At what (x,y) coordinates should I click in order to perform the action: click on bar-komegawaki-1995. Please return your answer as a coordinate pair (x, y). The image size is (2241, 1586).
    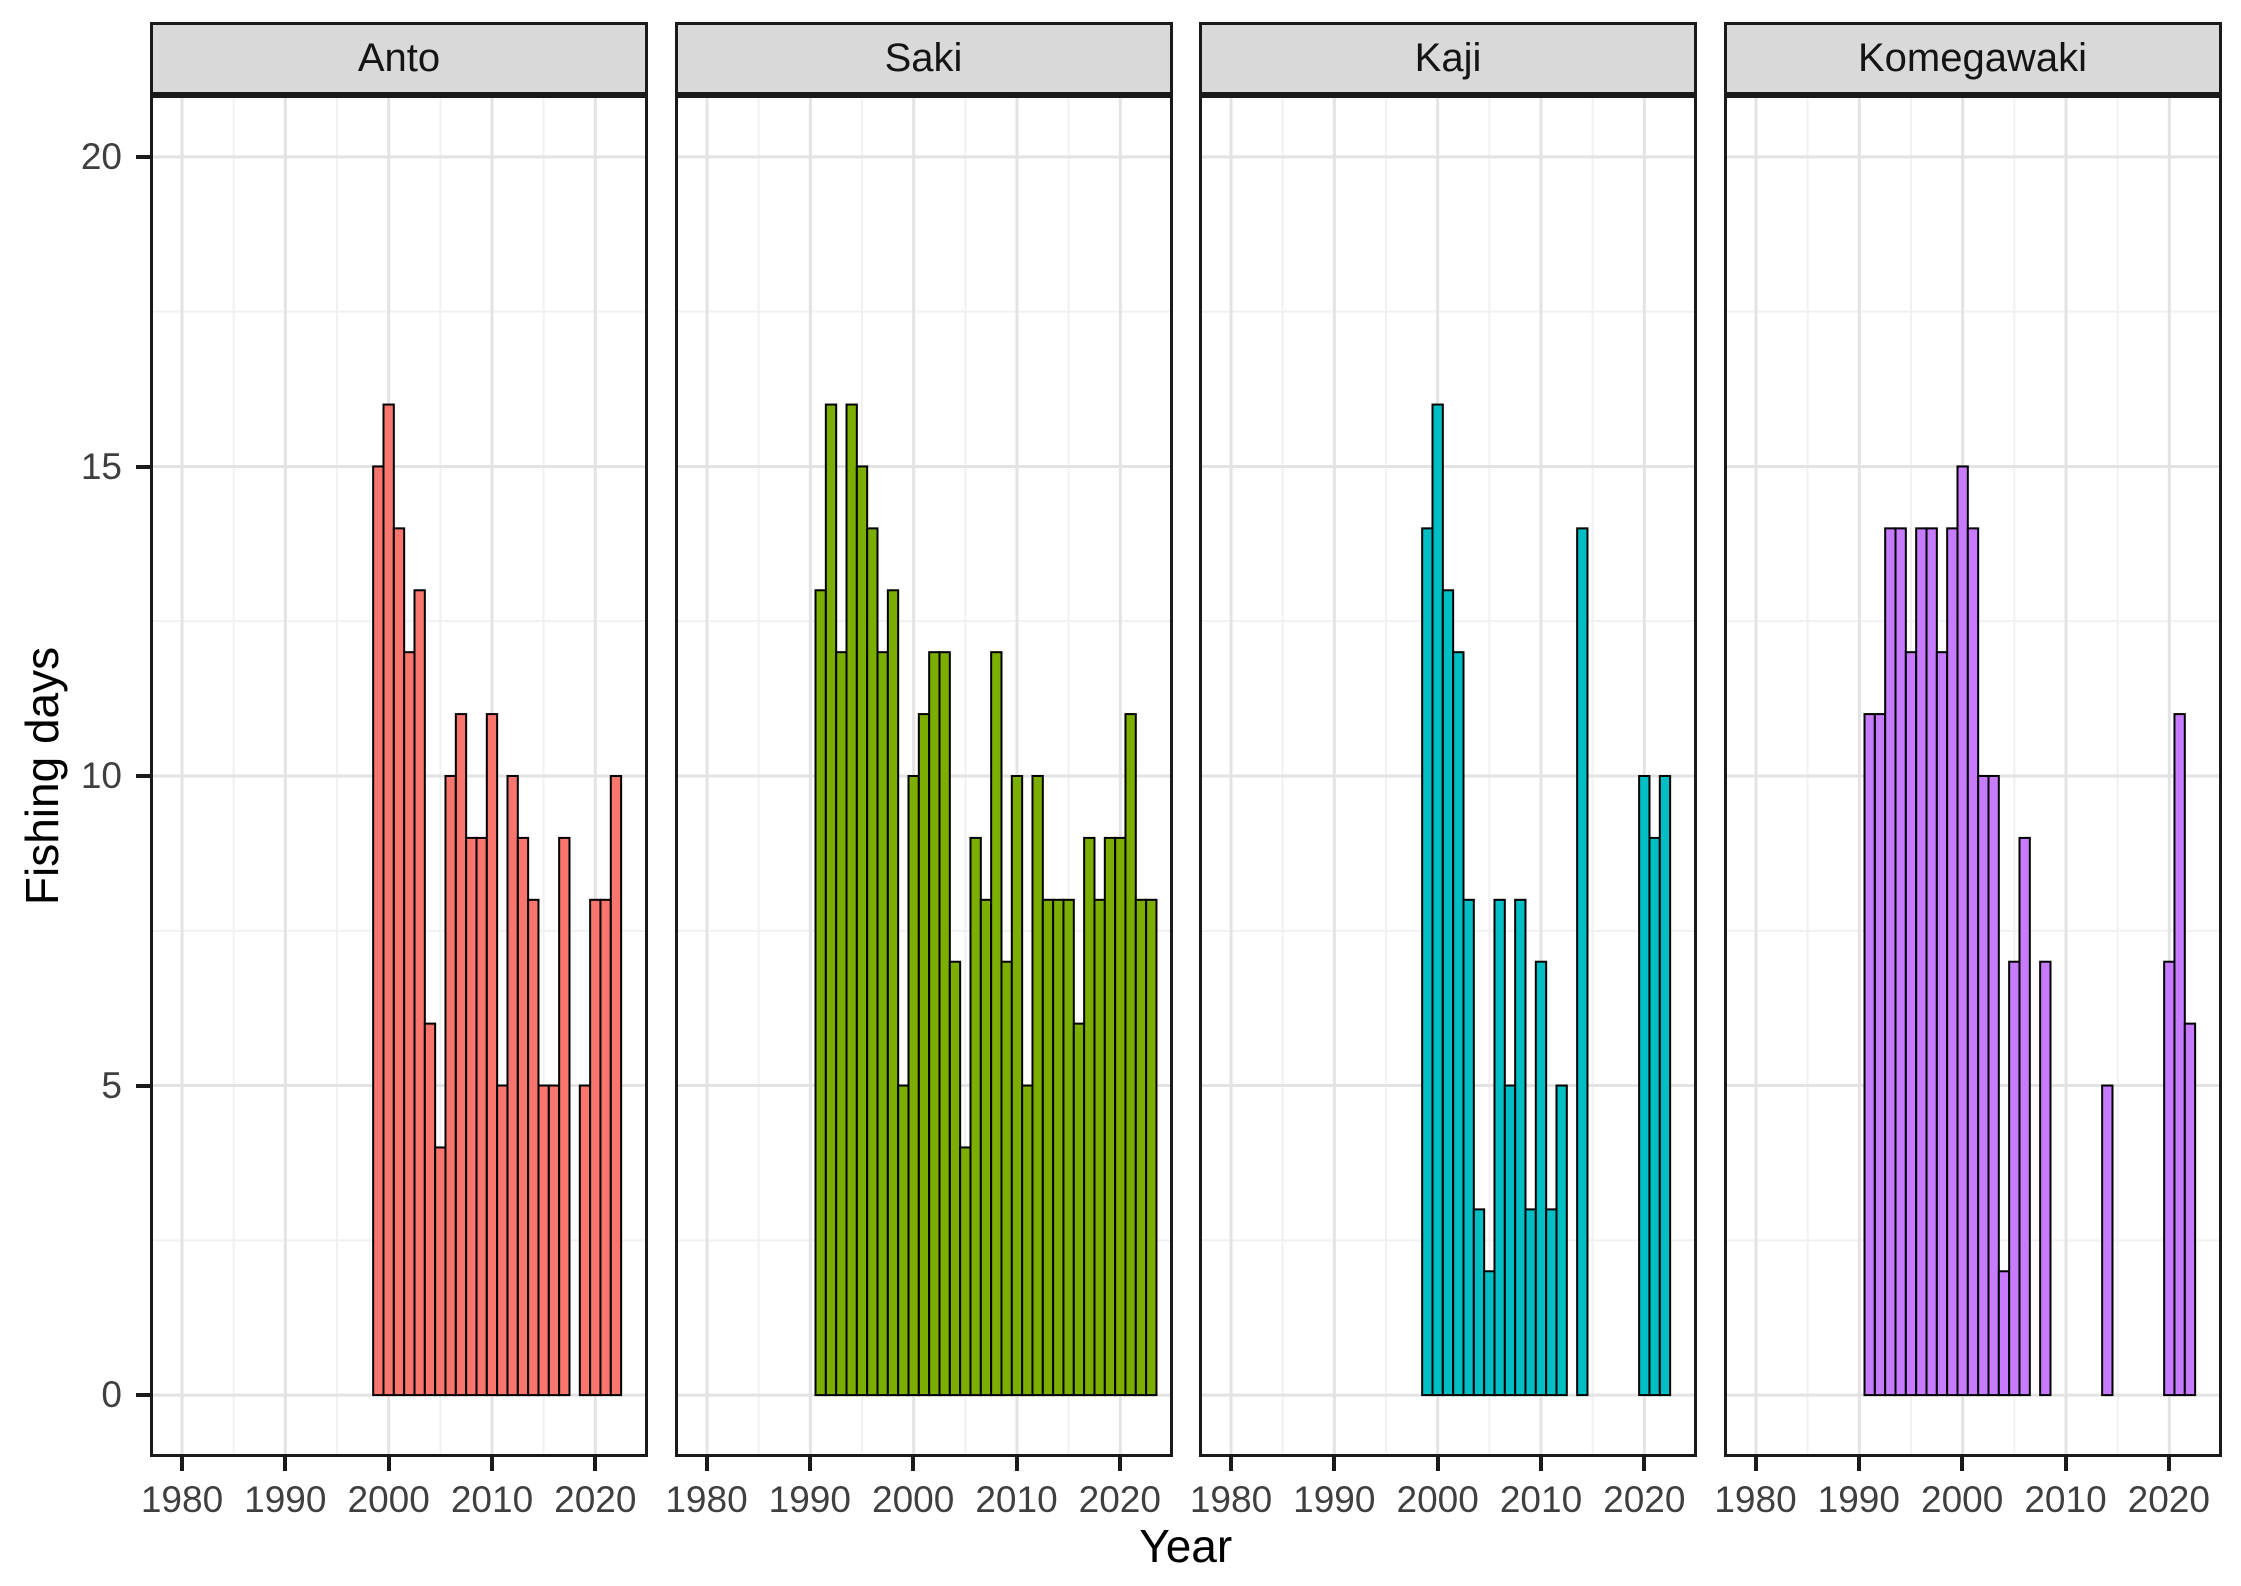
    Looking at the image, I should click on (1910, 1024).